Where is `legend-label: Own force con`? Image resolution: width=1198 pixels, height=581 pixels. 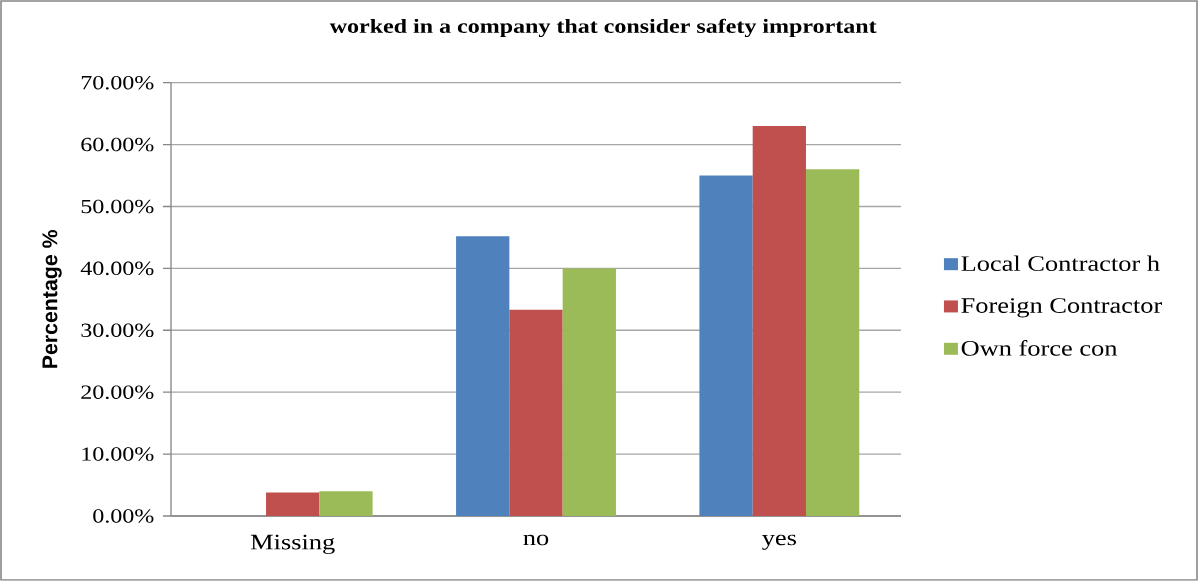 legend-label: Own force con is located at coordinates (1039, 348).